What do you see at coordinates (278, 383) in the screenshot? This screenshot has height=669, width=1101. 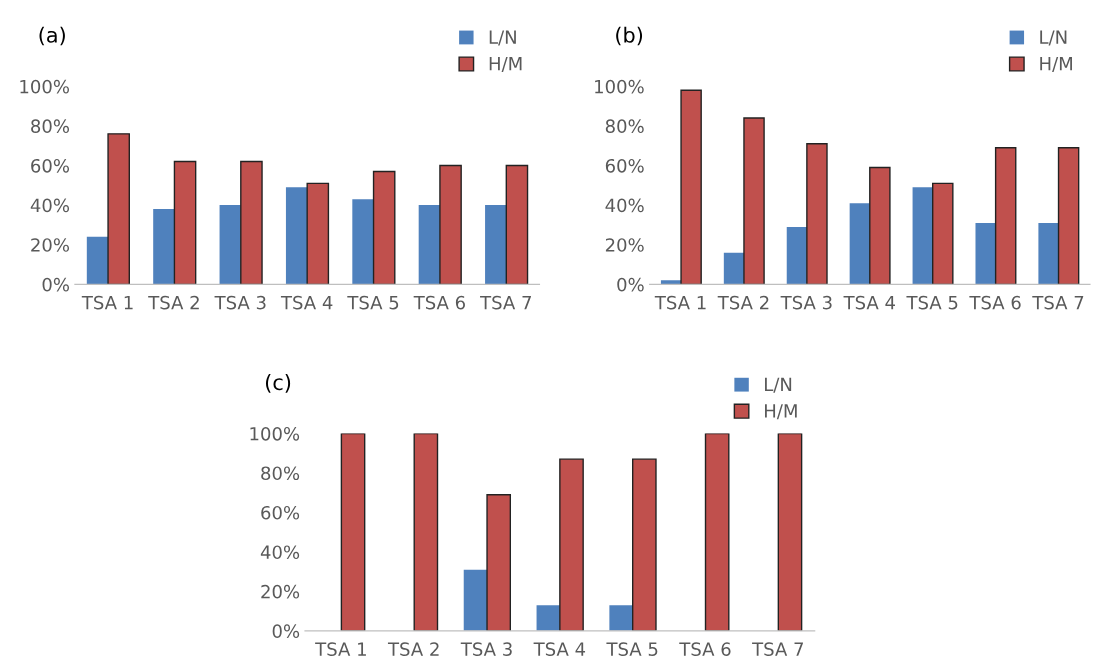 I see `chart-title: (c)` at bounding box center [278, 383].